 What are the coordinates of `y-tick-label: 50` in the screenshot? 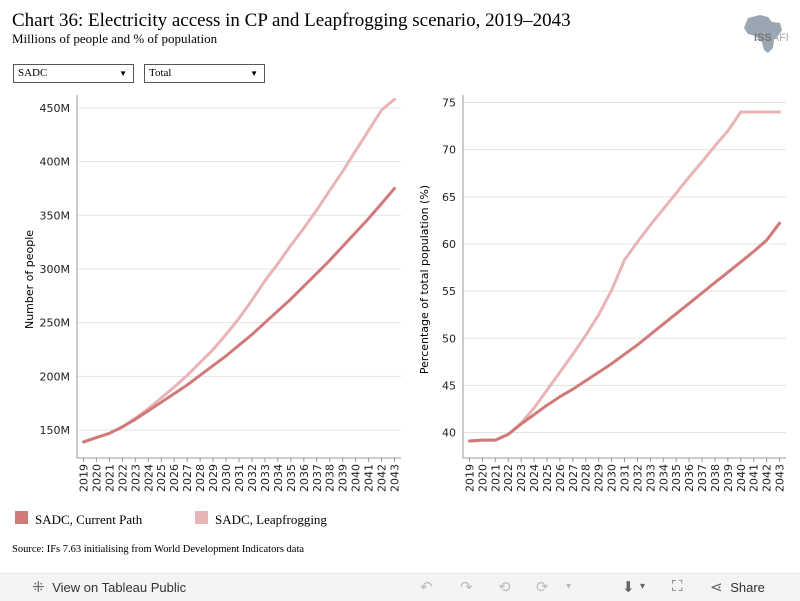 It's located at (449, 338).